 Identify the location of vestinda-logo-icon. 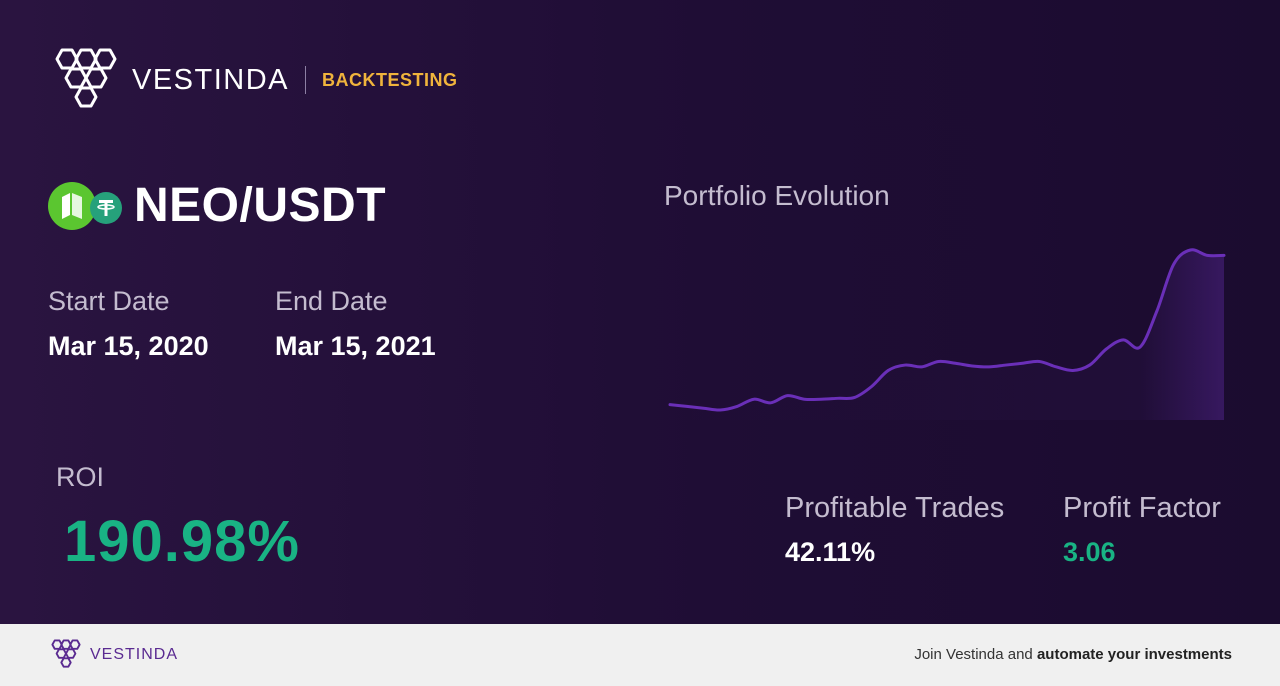
(86, 78).